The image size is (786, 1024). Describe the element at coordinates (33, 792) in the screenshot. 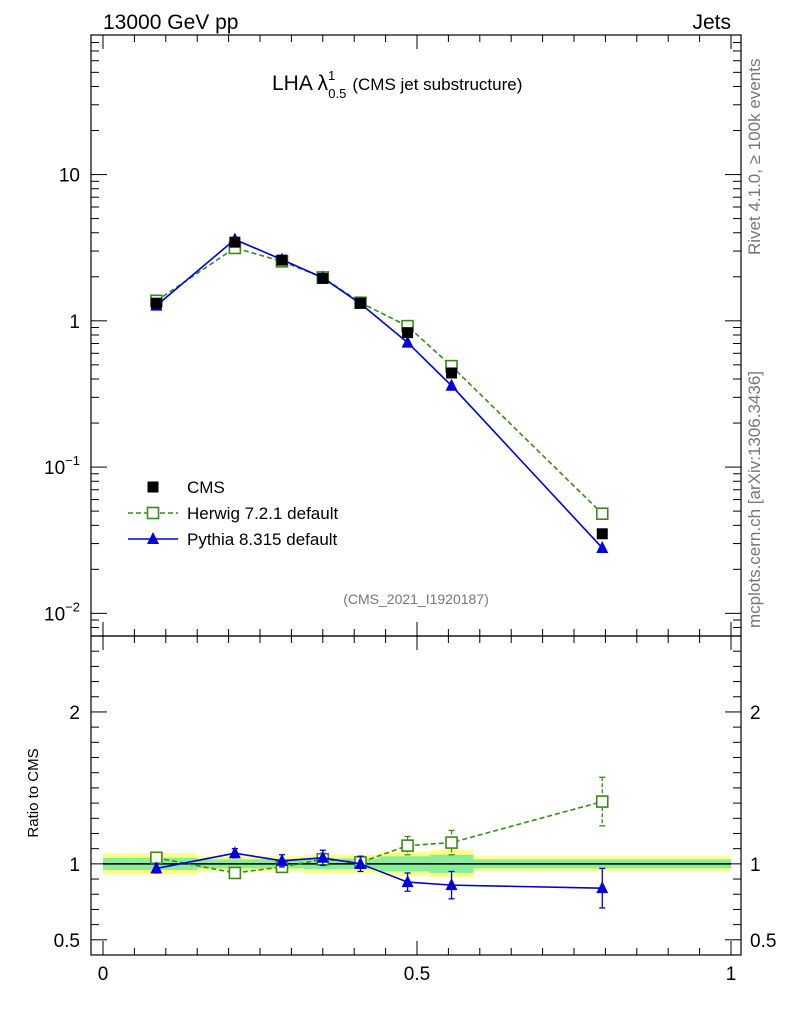

I see `ratio-axis-label: Ratio to CMS` at that location.